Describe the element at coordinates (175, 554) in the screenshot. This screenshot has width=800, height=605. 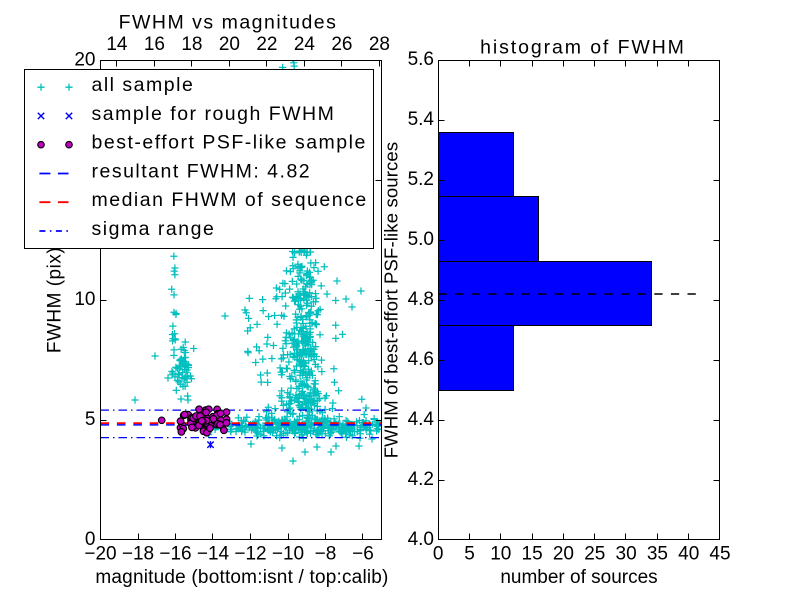
I see `svg-text: −16` at that location.